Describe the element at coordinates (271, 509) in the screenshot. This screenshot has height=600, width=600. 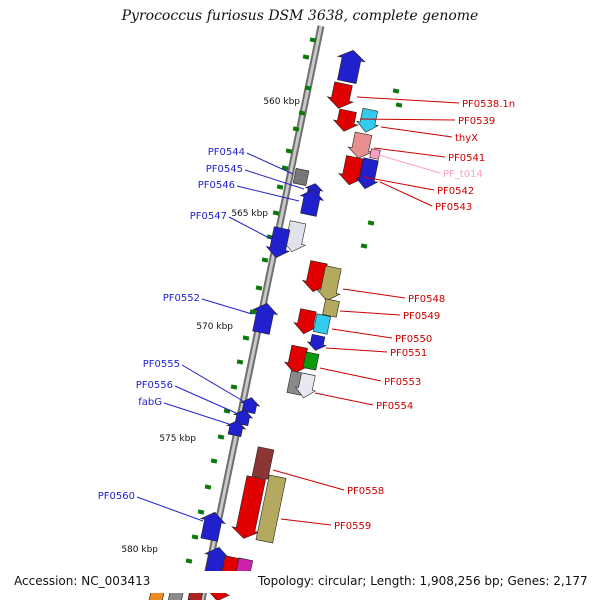
I see `gene-PF0559` at that location.